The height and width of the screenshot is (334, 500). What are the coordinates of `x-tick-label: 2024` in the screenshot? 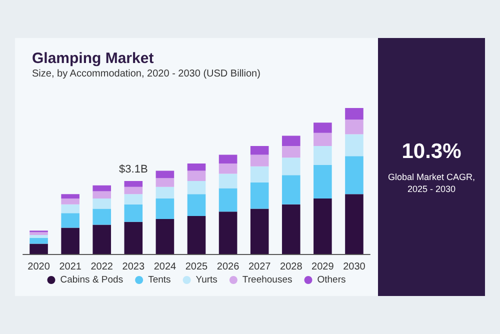 It's located at (165, 267).